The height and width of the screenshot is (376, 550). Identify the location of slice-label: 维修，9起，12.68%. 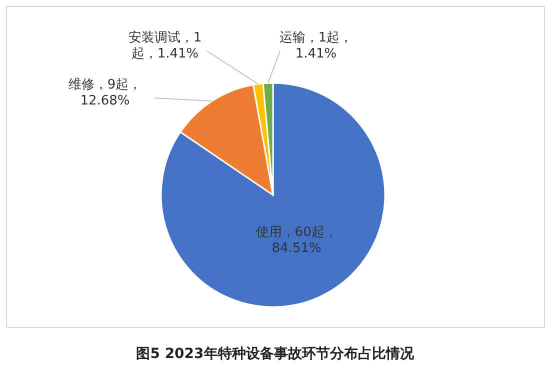
(105, 93).